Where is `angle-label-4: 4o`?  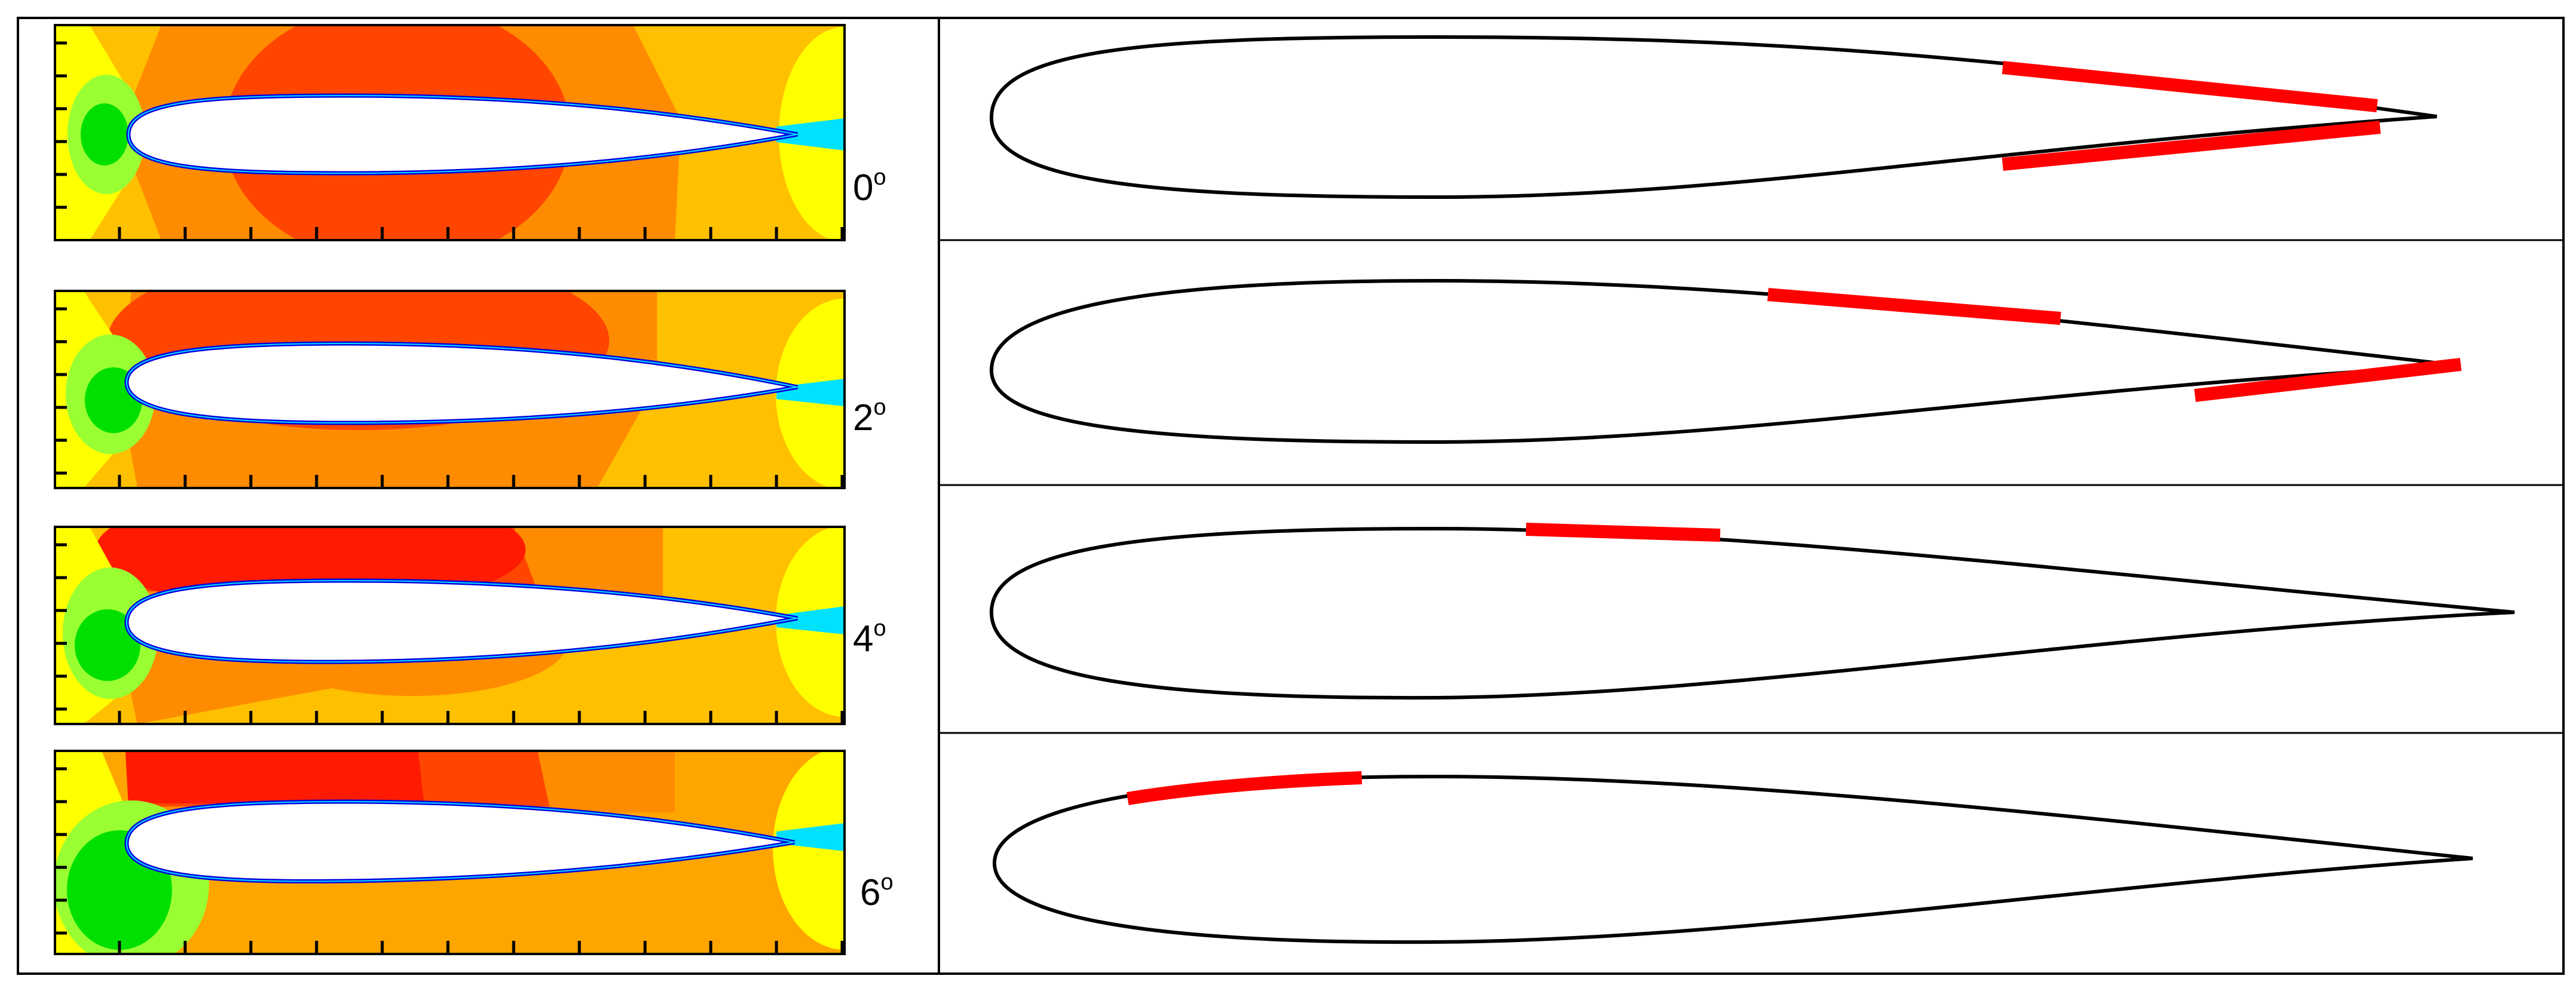 angle-label-4: 4o is located at coordinates (869, 637).